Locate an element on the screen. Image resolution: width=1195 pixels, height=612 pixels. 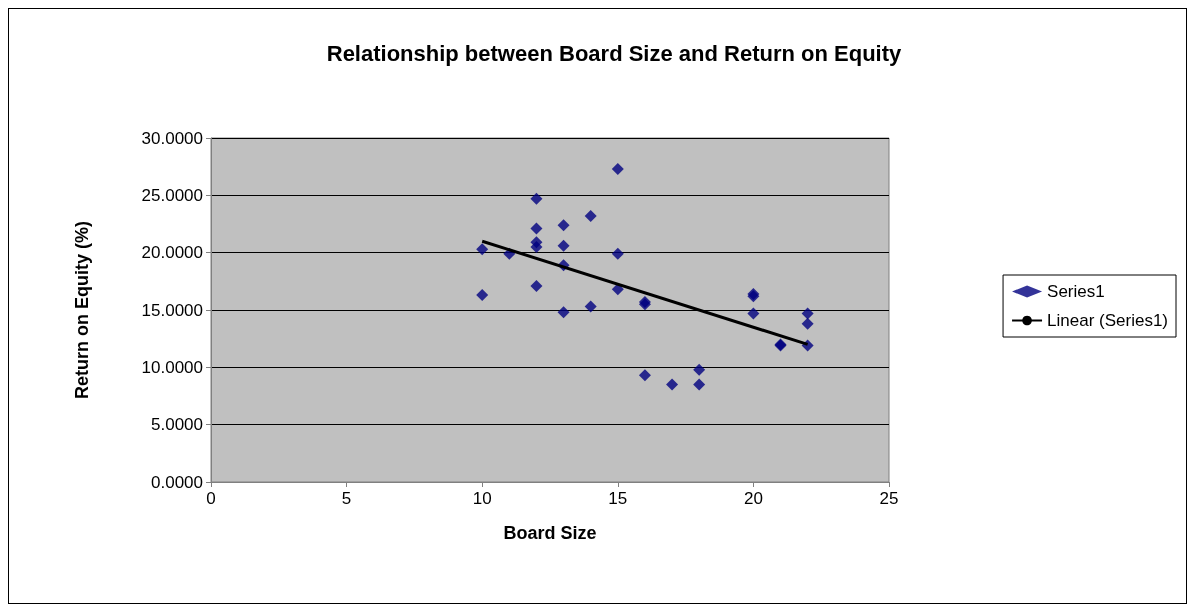
x-tick-label: 10 is located at coordinates (482, 498).